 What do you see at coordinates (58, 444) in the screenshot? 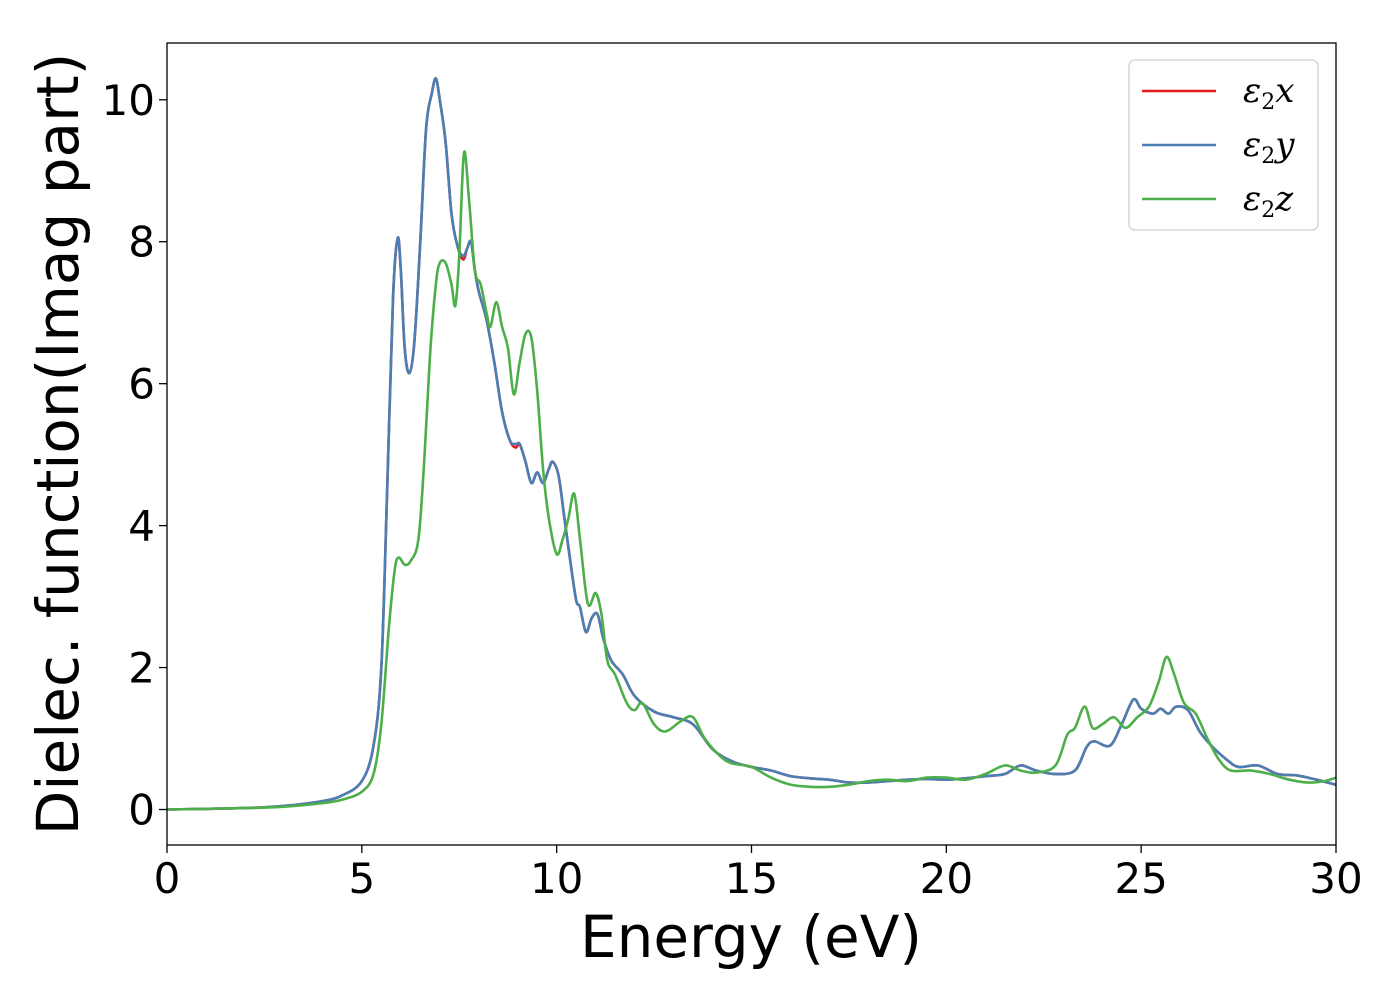
I see `y-axis-title: Dielec. function(Imag part)` at bounding box center [58, 444].